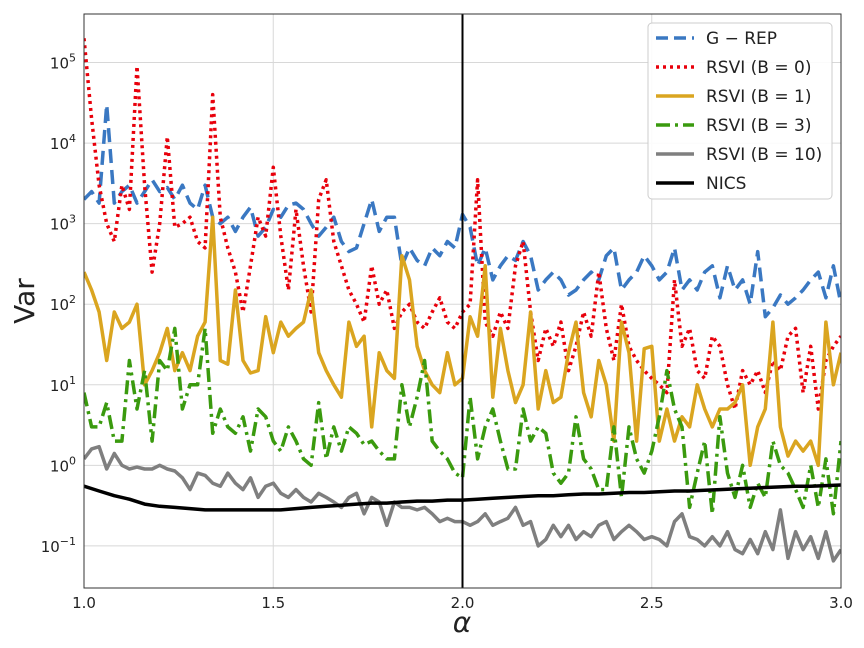  What do you see at coordinates (462, 622) in the screenshot?
I see `x-axis-title: α` at bounding box center [462, 622].